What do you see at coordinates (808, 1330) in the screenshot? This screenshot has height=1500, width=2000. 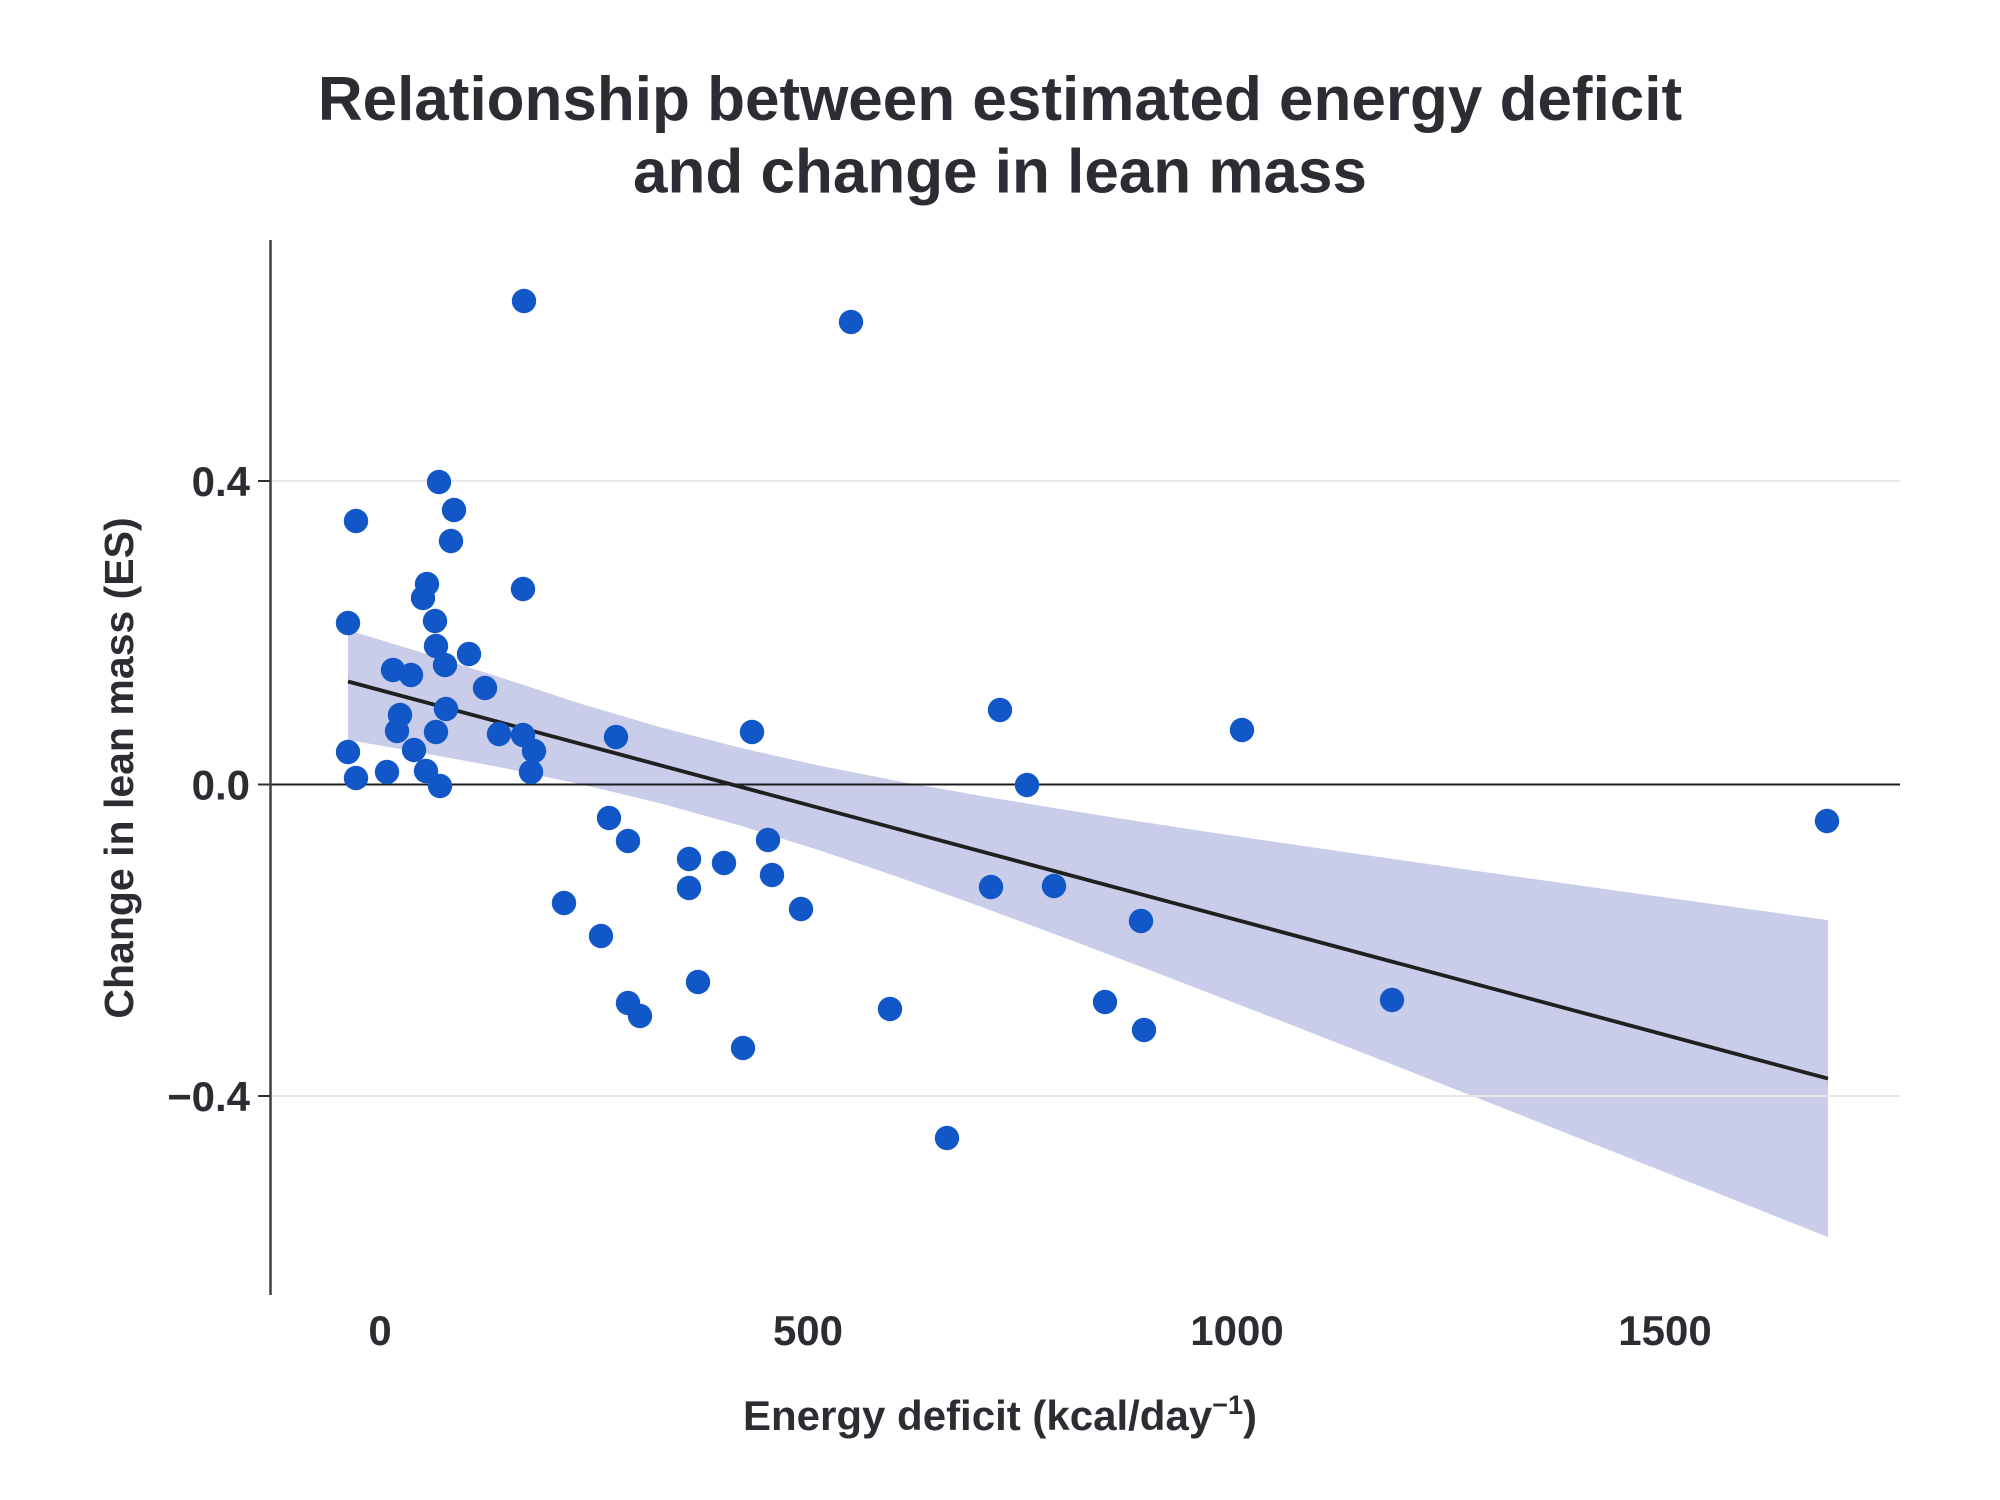 I see `svg-text: 500` at bounding box center [808, 1330].